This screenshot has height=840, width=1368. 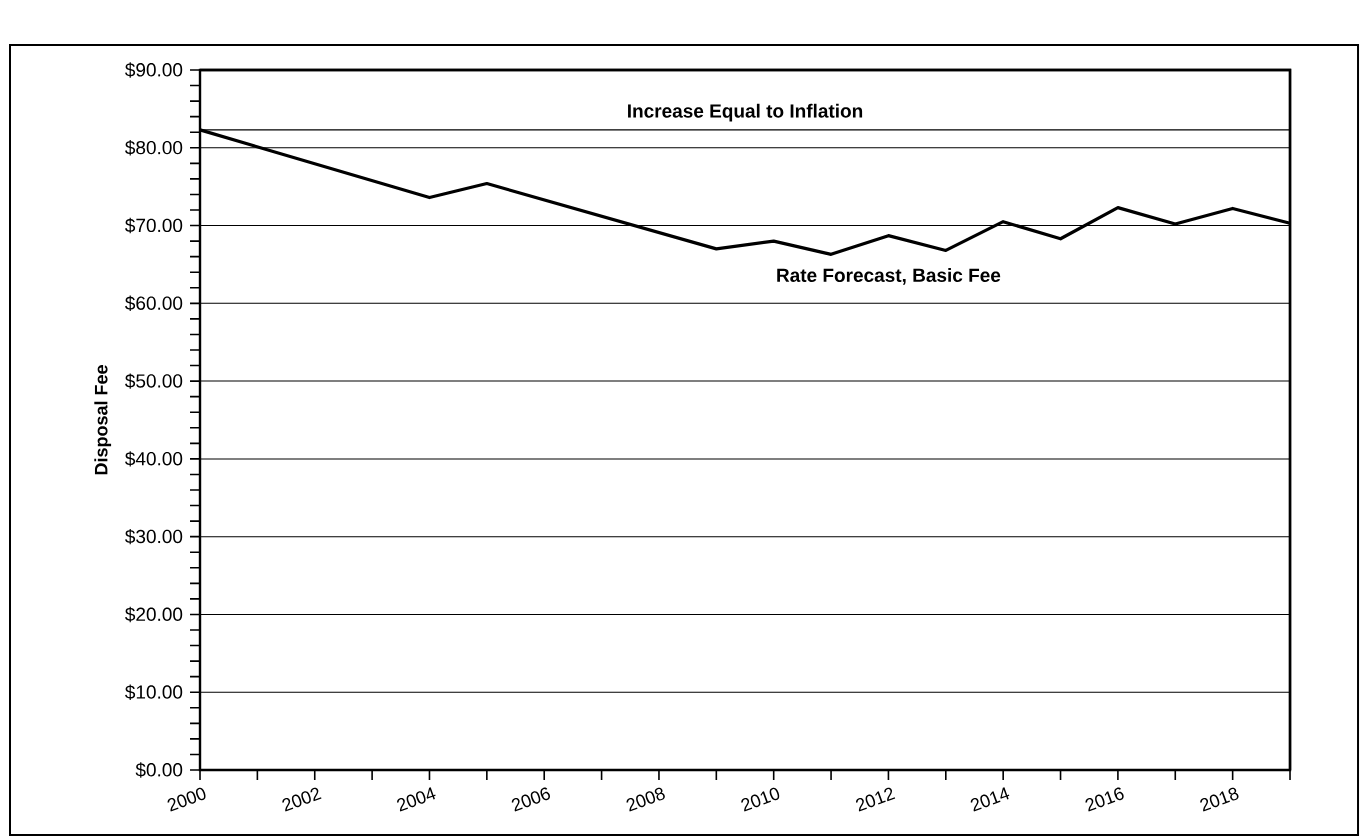 What do you see at coordinates (745, 112) in the screenshot?
I see `ref-line-label: Increase Equal to Inflation` at bounding box center [745, 112].